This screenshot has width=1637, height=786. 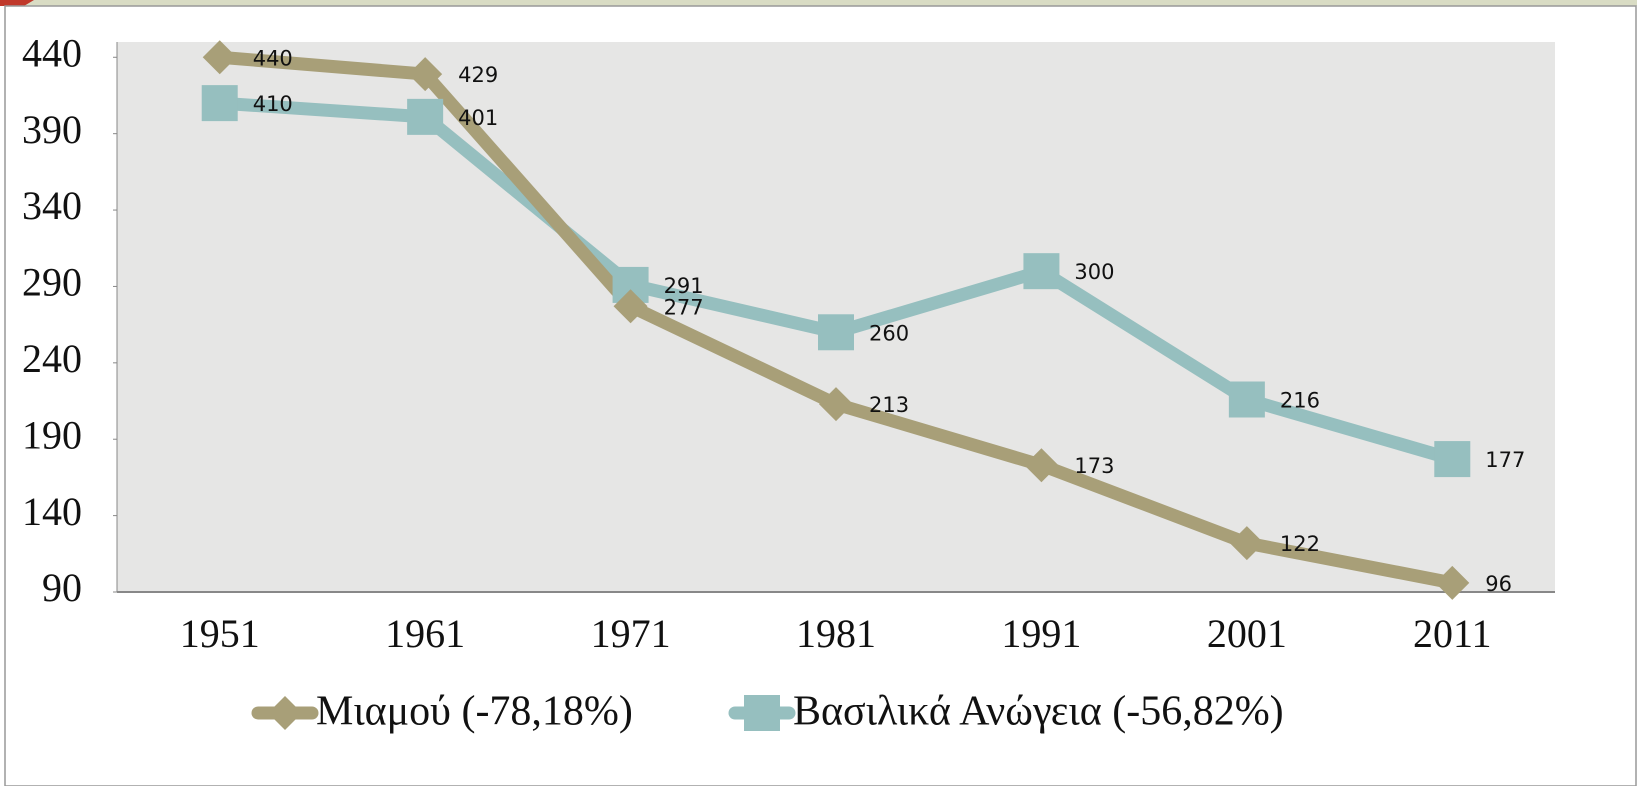 What do you see at coordinates (684, 307) in the screenshot?
I see `data-label: 277` at bounding box center [684, 307].